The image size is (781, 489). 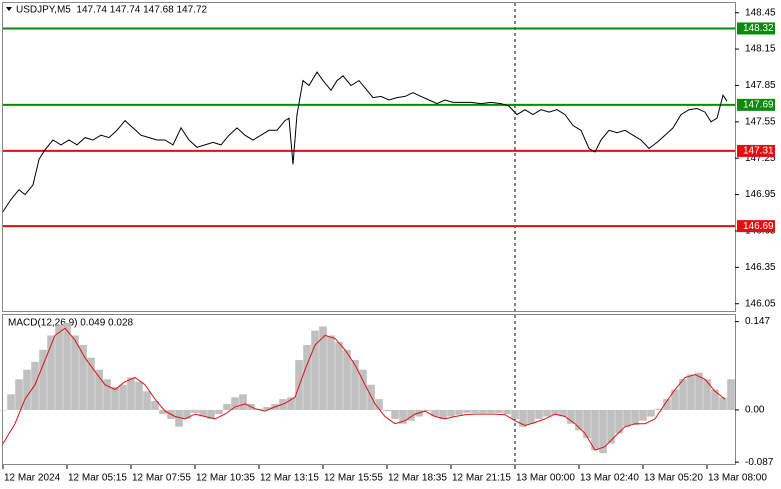 I want to click on menu-arrow, so click(x=9, y=9).